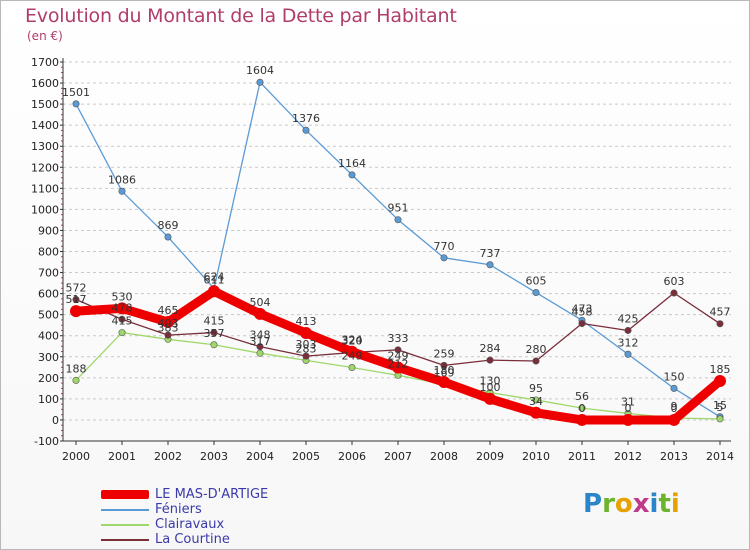  I want to click on data-label: 333, so click(398, 338).